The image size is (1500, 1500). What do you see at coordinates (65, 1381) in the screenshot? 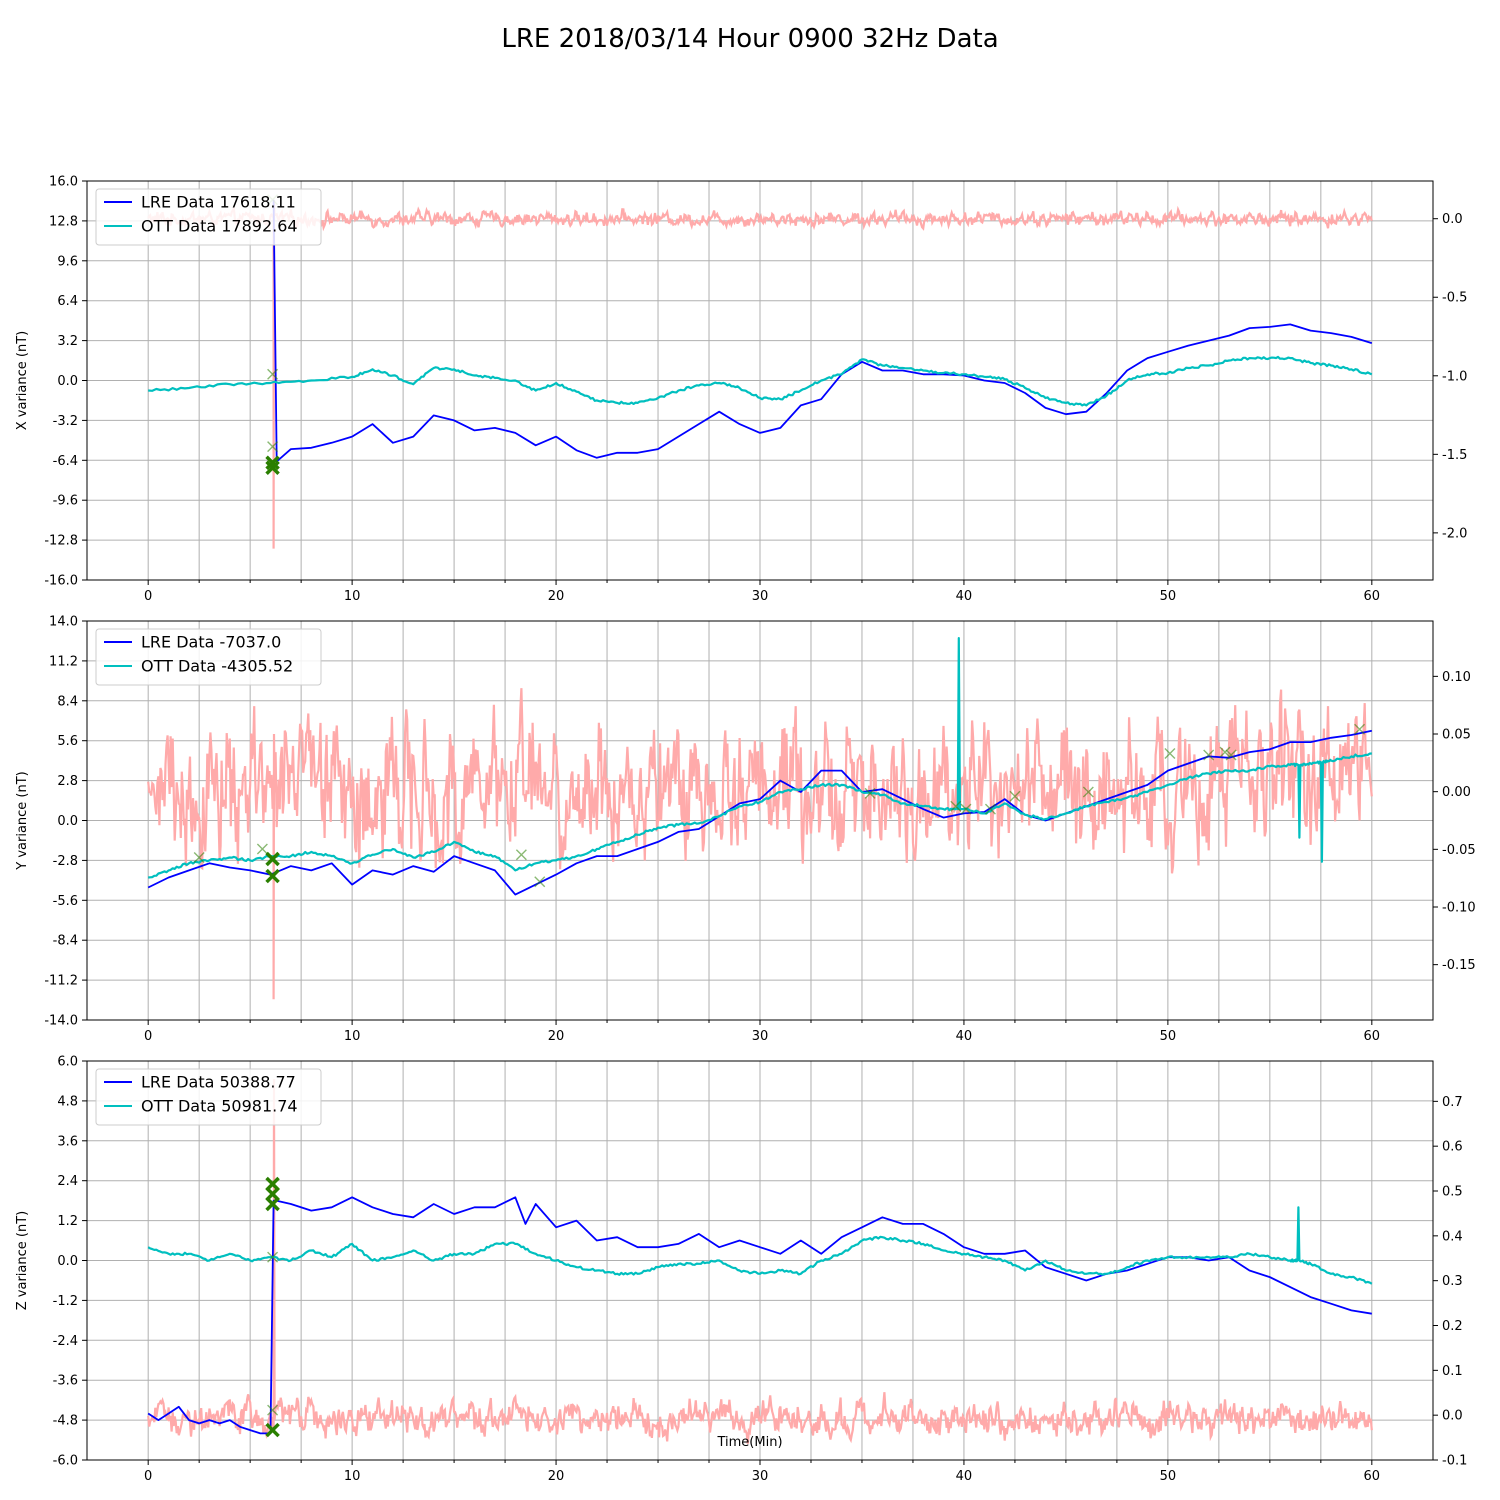
I see `y-tick-label: -3.6` at bounding box center [65, 1381].